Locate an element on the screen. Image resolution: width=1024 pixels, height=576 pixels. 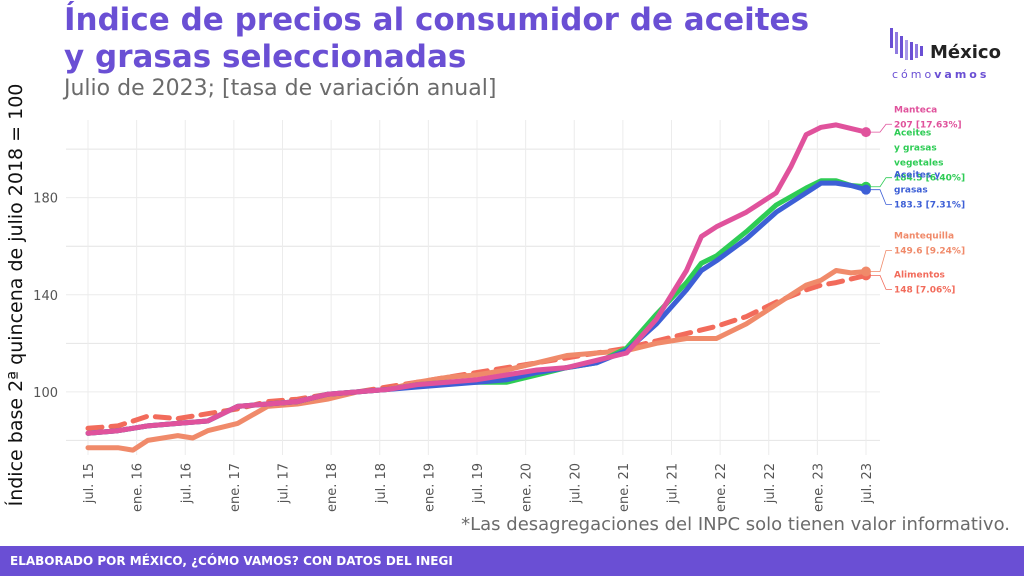
series-end-label: vegetales is located at coordinates (918, 164).